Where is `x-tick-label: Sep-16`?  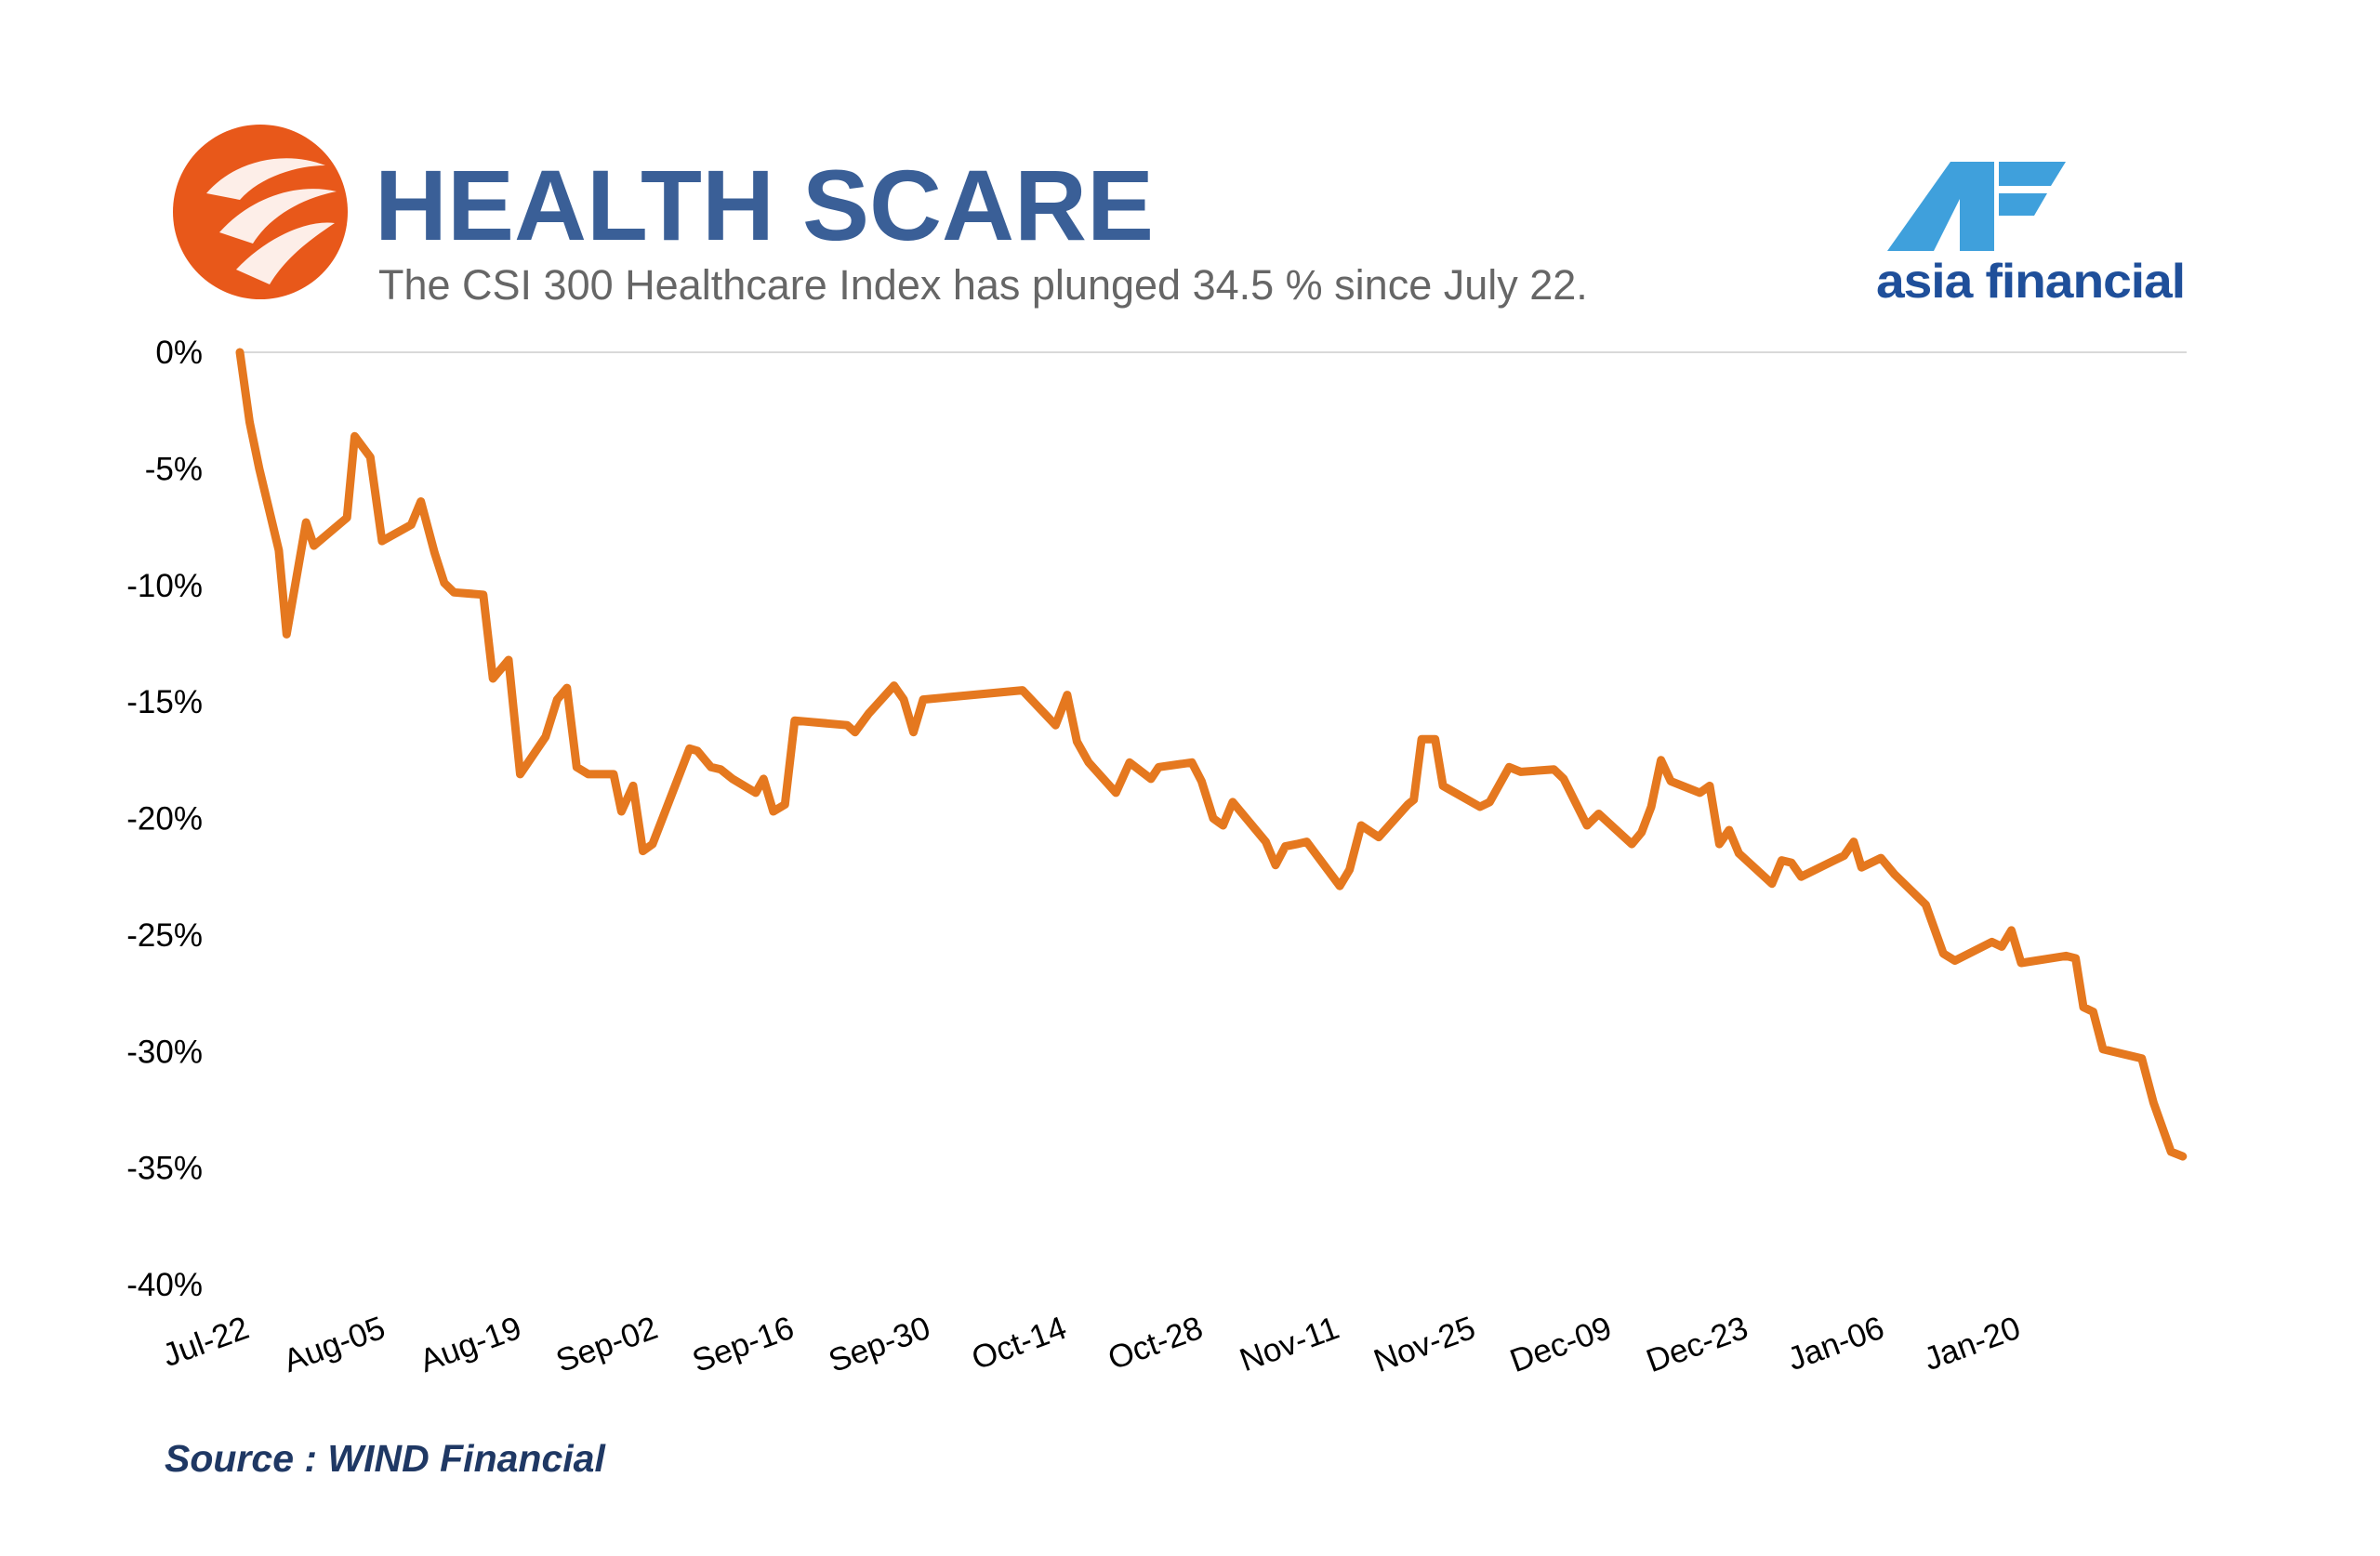 x-tick-label: Sep-16 is located at coordinates (743, 1344).